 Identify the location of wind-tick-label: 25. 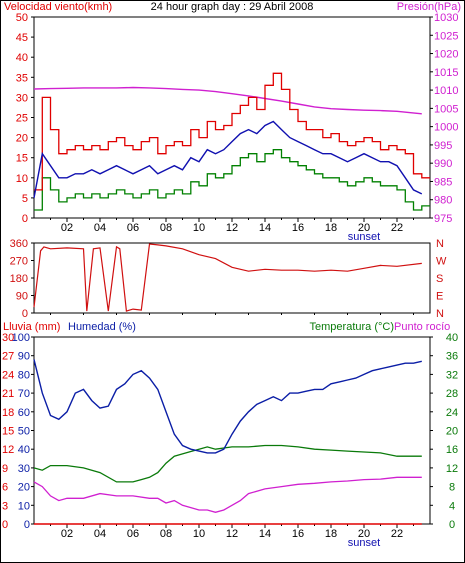
(22, 119).